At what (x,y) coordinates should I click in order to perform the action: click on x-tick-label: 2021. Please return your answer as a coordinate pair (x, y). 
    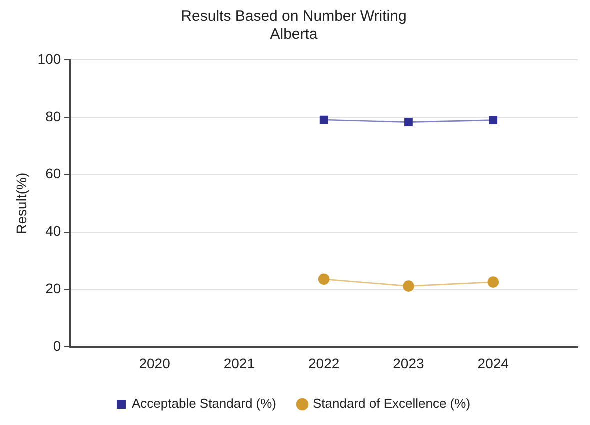
    Looking at the image, I should click on (240, 363).